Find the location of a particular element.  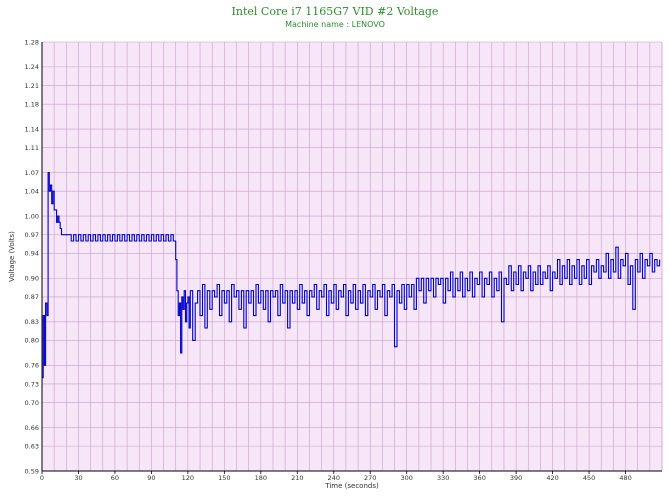

x-tick-label: 300 is located at coordinates (406, 478).